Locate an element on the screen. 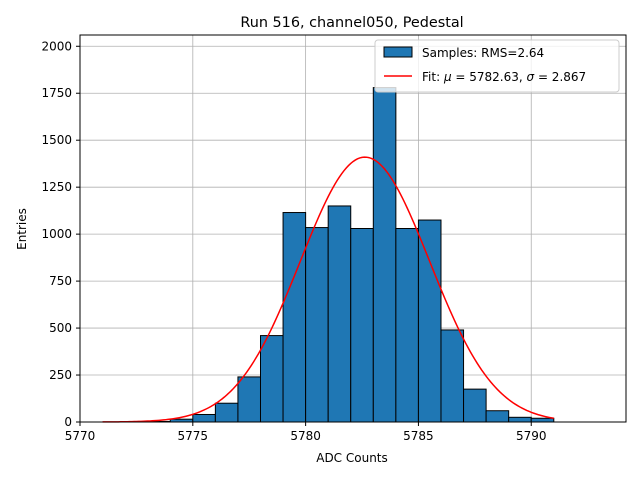  legend-fit-sigma-symbol: σ is located at coordinates (531, 77).